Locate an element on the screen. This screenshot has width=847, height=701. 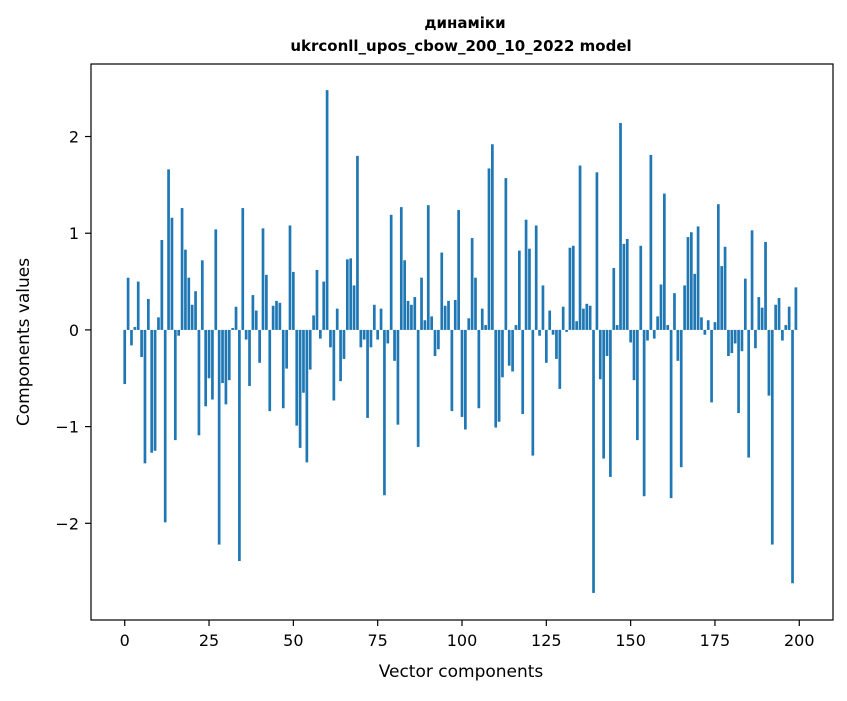
y-tick-label: −2 is located at coordinates (67, 523).